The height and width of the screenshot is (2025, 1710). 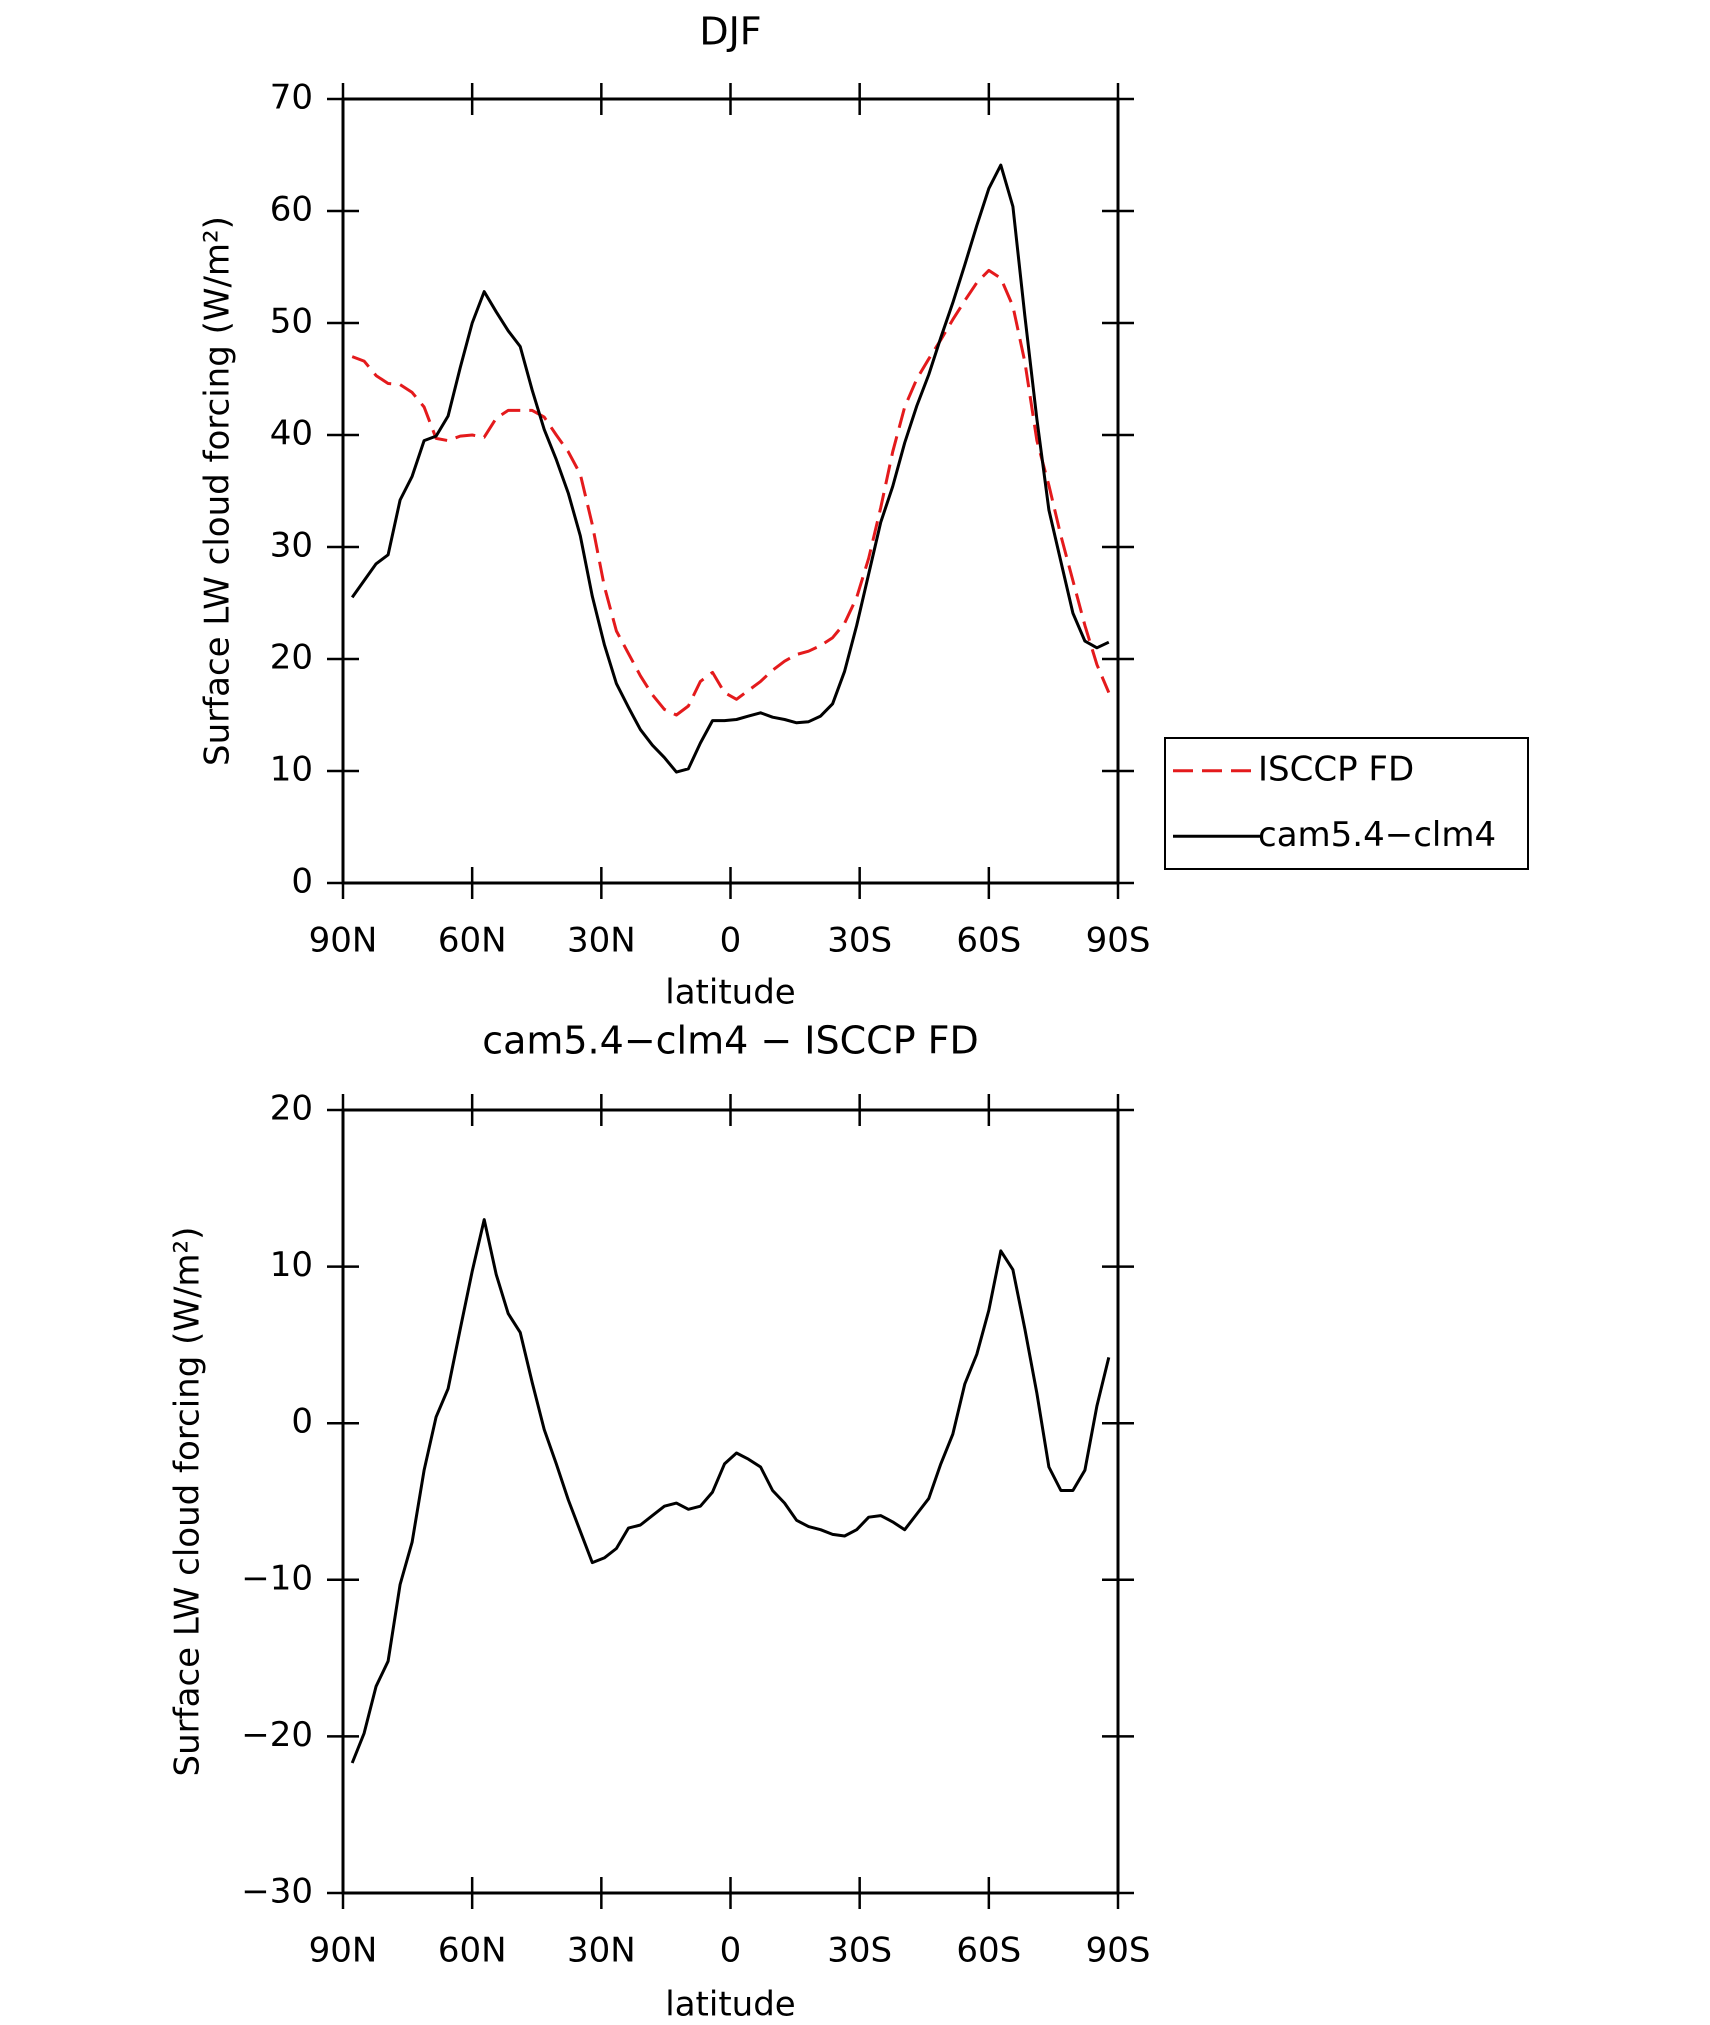 I want to click on y-tick-label: 40, so click(x=291, y=434).